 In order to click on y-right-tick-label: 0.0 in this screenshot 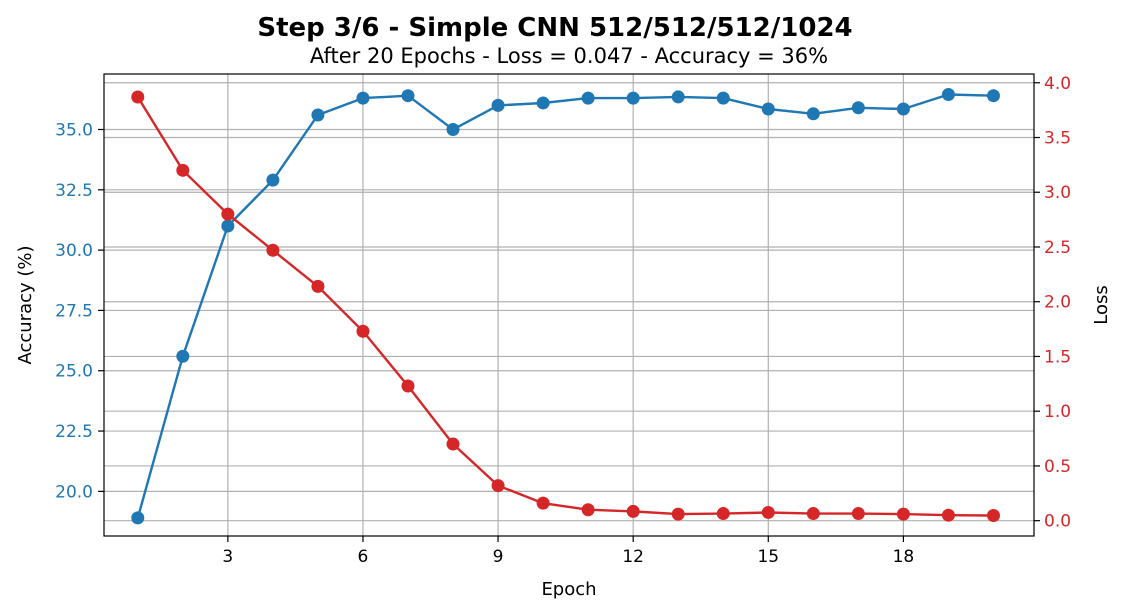, I will do `click(1057, 522)`.